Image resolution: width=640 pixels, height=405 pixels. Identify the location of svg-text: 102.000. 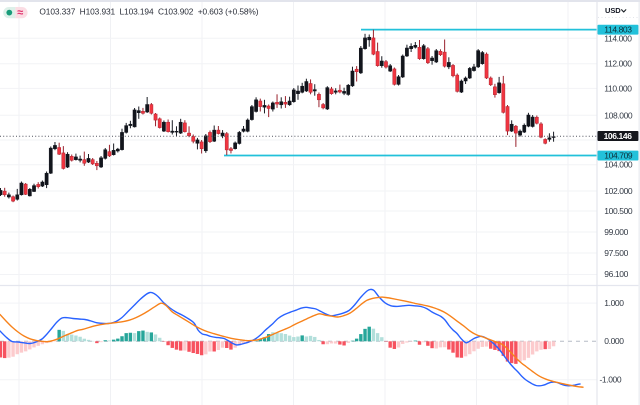
(618, 191).